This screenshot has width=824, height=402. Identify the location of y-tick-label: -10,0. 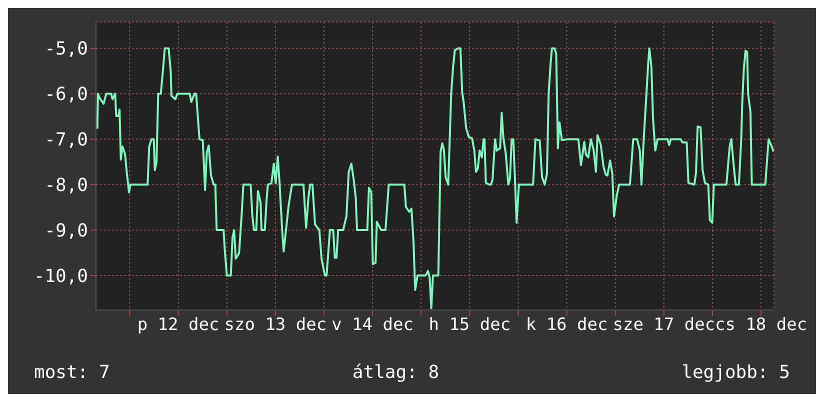
(61, 276).